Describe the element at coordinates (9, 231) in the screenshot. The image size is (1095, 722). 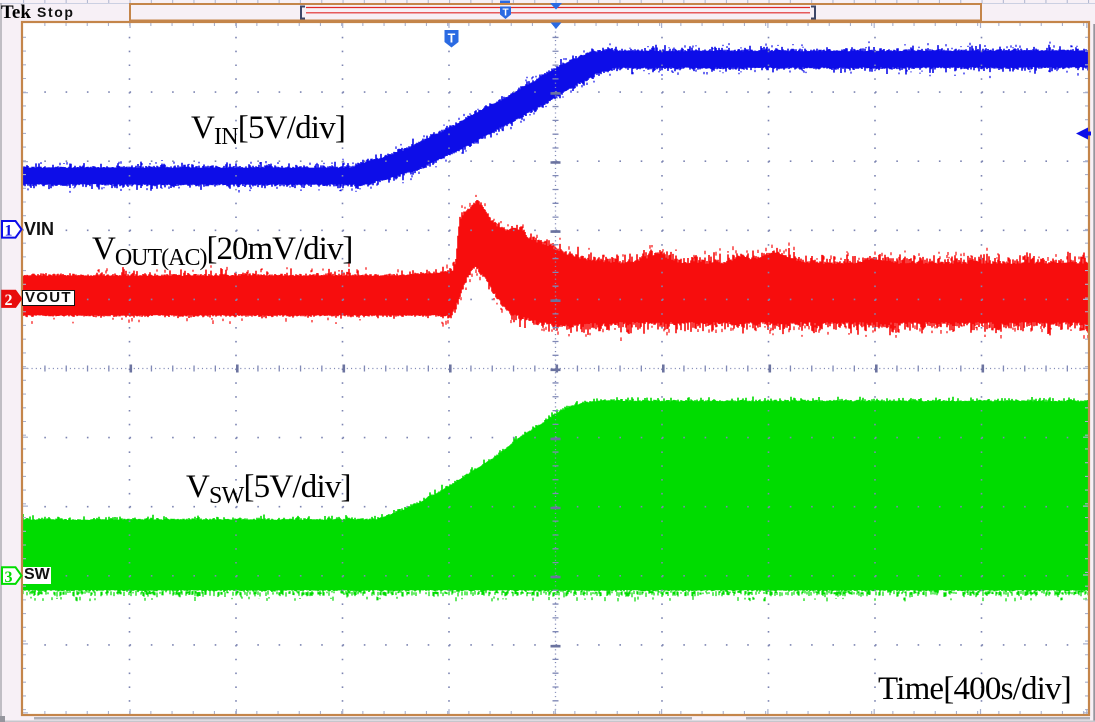
I see `svg-text: 1` at that location.